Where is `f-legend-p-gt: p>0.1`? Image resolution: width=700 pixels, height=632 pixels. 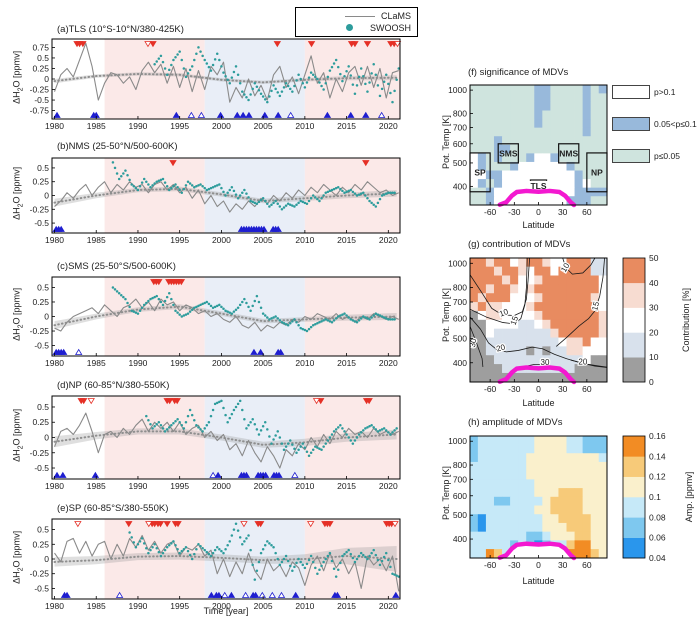 f-legend-p-gt: p>0.1 is located at coordinates (644, 92).